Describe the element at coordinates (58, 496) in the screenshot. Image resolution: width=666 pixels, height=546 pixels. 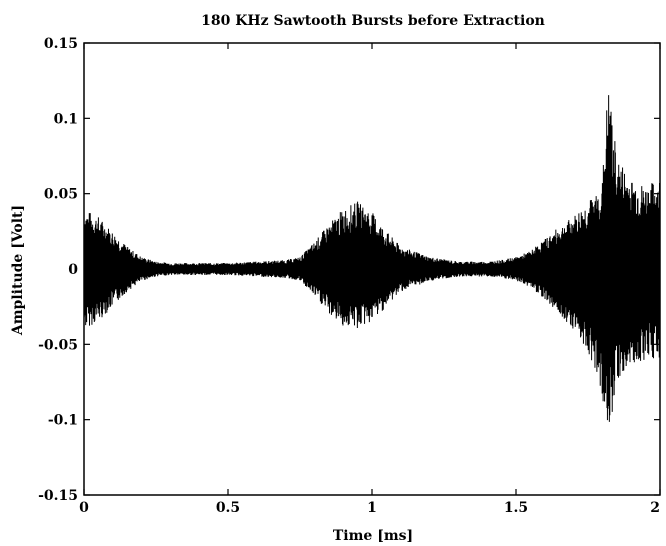
I see `y-tick-label: -0.15` at that location.